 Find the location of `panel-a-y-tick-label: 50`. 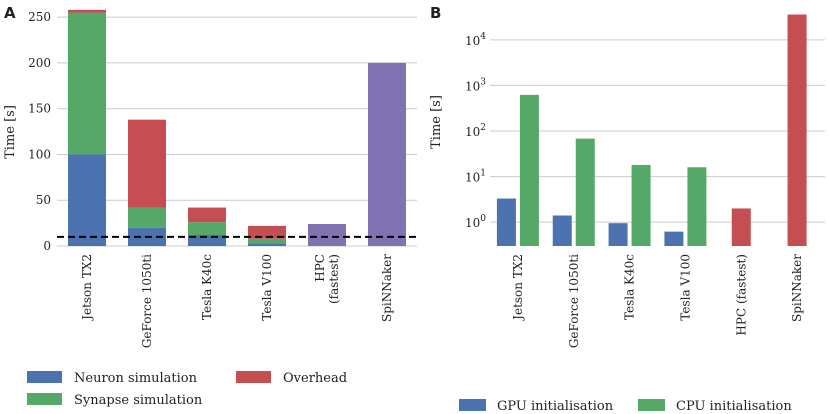

panel-a-y-tick-label: 50 is located at coordinates (43, 200).